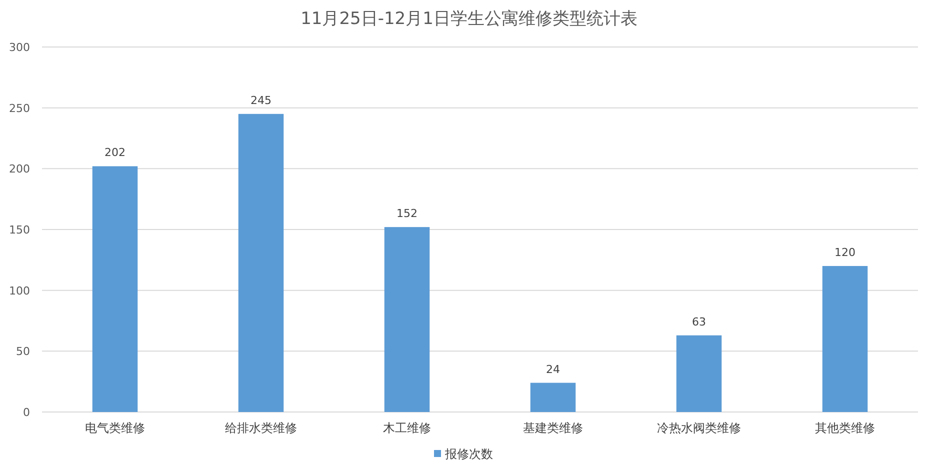 This screenshot has width=938, height=475. What do you see at coordinates (407, 213) in the screenshot?
I see `data-label: 152` at bounding box center [407, 213].